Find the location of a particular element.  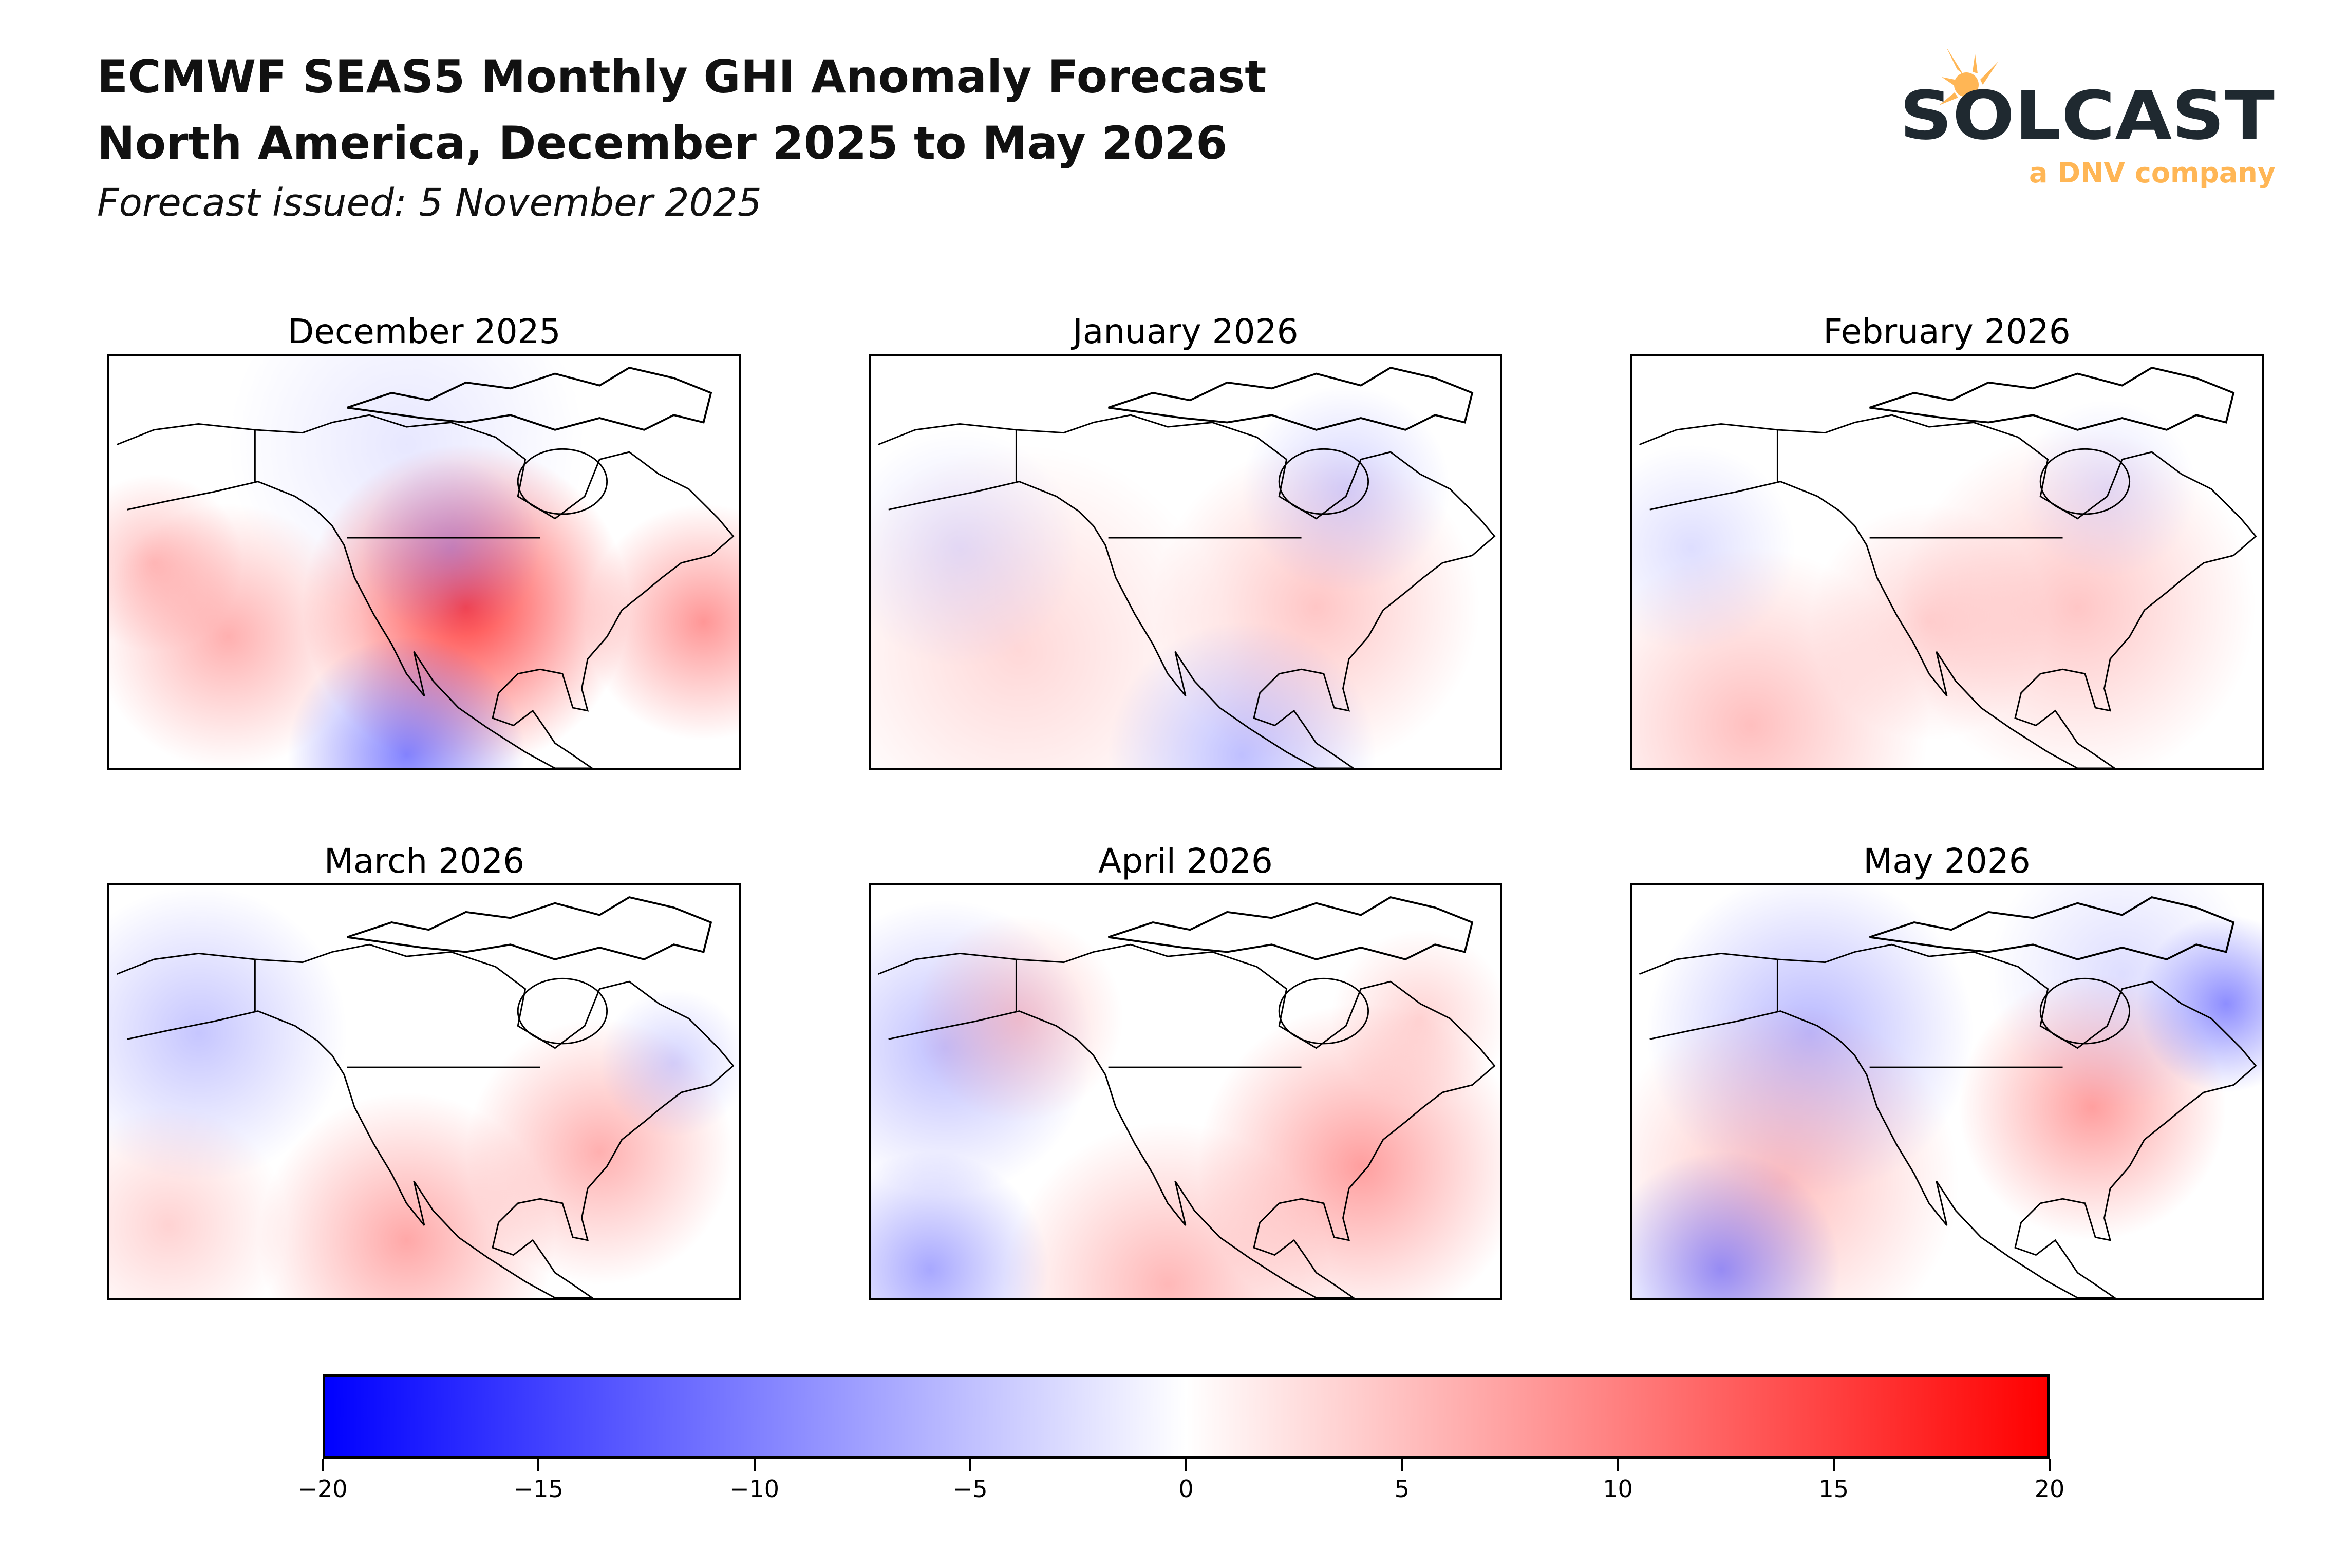

panel-title: April 2026 is located at coordinates (1185, 861).